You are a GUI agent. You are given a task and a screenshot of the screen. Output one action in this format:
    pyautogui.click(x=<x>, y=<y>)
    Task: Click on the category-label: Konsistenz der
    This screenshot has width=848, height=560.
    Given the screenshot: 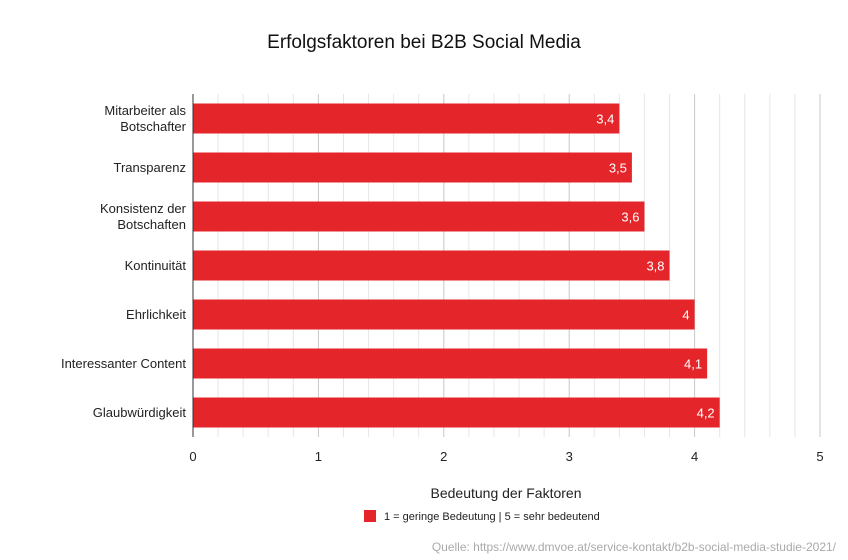 What is the action you would take?
    pyautogui.click(x=143, y=208)
    